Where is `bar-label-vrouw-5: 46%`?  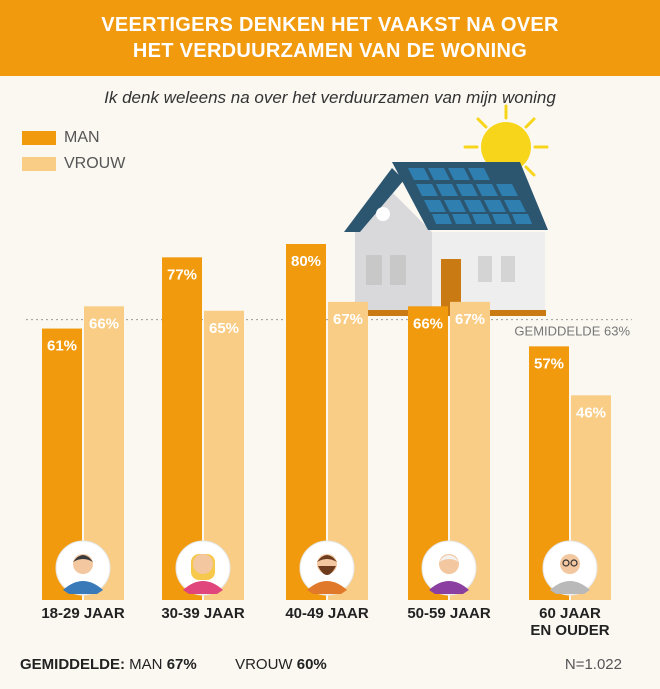
bar-label-vrouw-5: 46% is located at coordinates (591, 412).